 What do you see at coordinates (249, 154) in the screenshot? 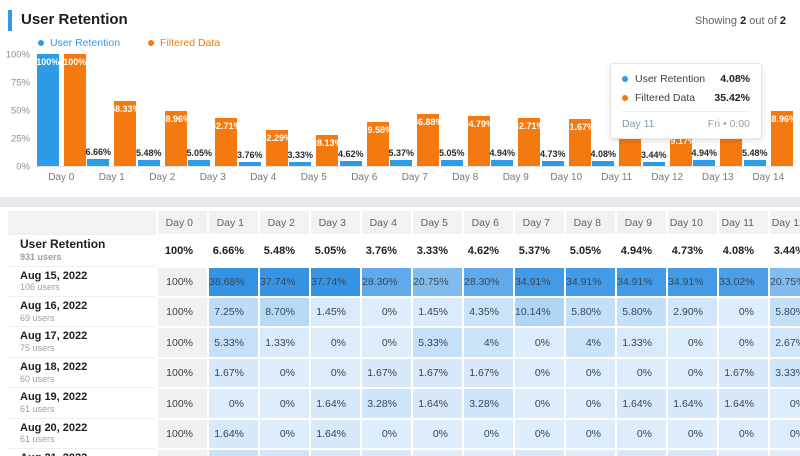
I see `bar-value-label: 3.76%` at bounding box center [249, 154].